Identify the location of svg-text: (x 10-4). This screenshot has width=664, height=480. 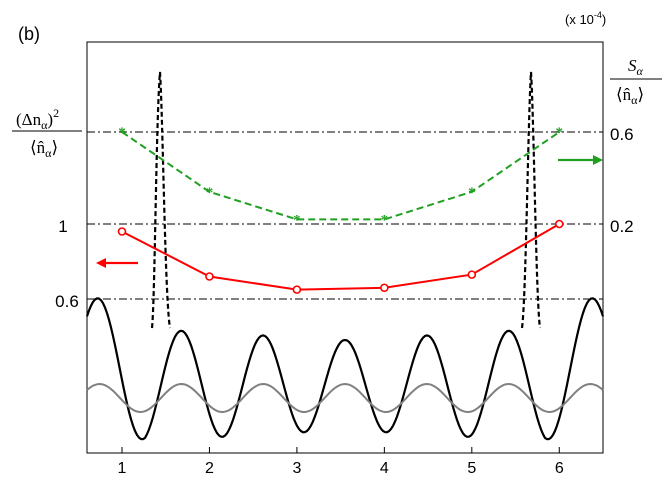
(585, 18).